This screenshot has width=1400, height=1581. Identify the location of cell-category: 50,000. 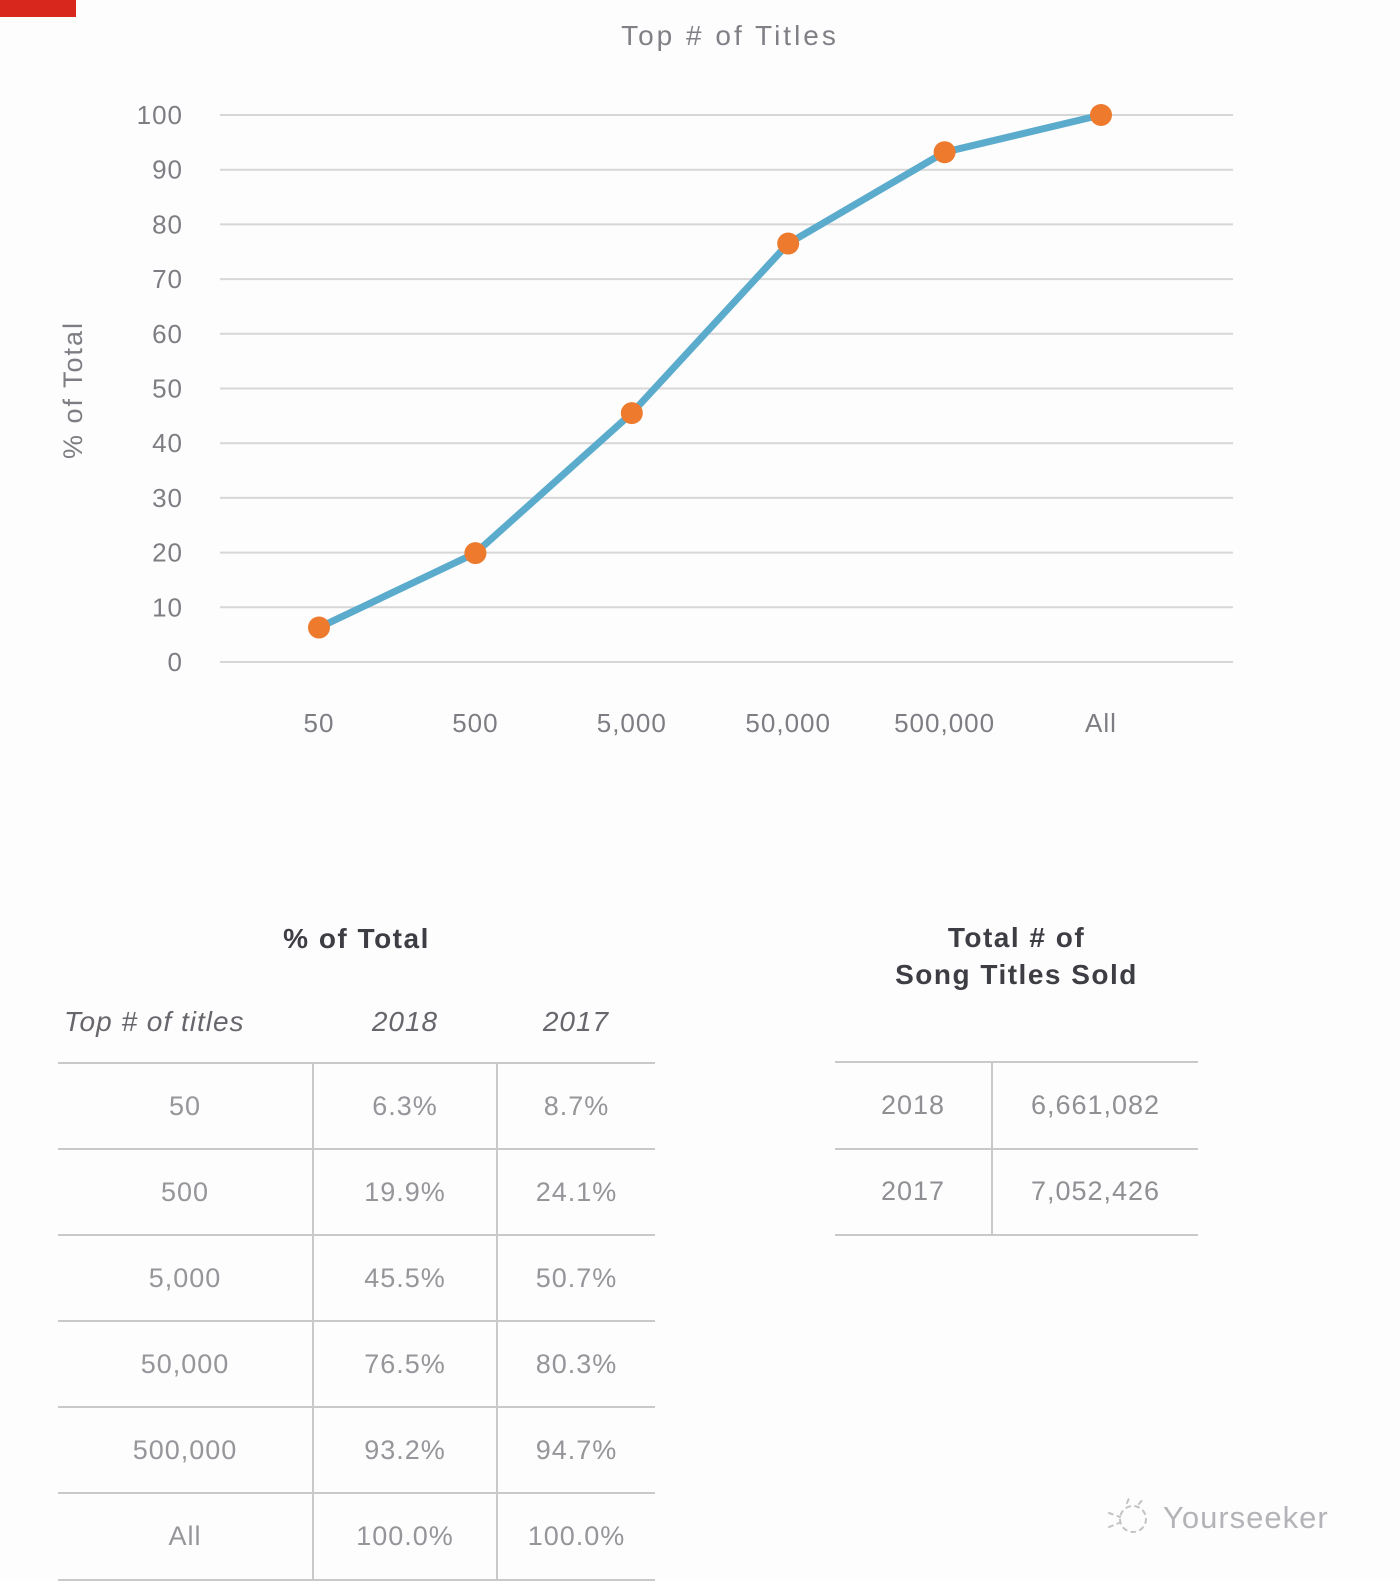
(185, 1364).